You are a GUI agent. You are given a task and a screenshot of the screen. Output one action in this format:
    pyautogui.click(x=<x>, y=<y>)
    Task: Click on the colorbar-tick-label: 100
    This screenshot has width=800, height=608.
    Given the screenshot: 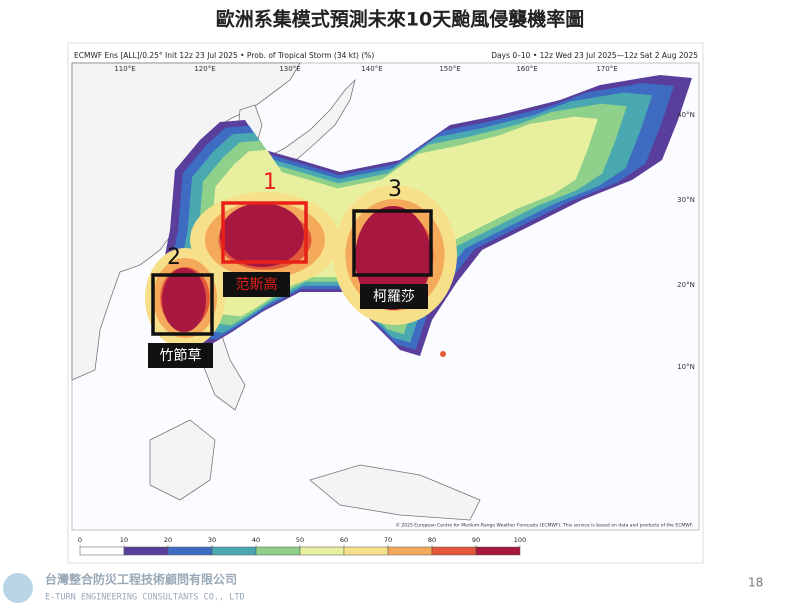 What is the action you would take?
    pyautogui.click(x=520, y=540)
    